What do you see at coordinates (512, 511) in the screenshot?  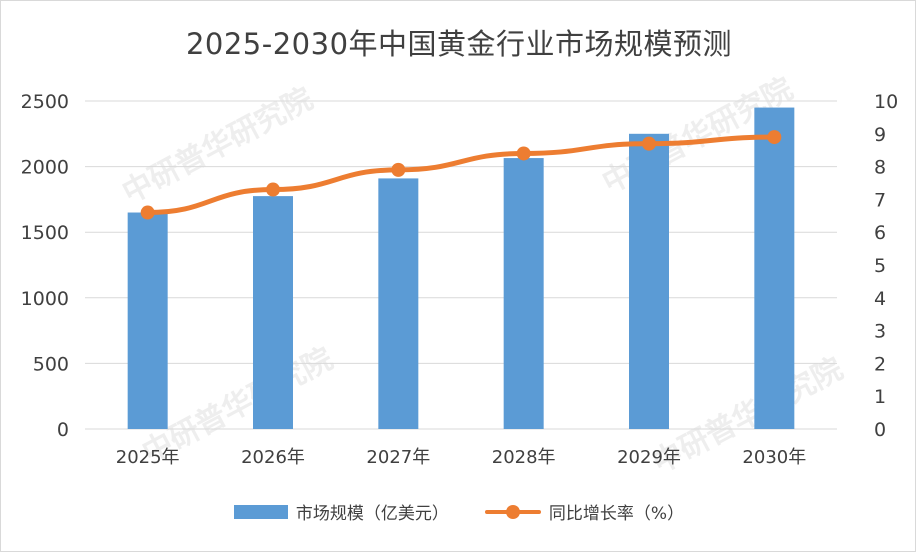 I see `legend-line-swatch` at bounding box center [512, 511].